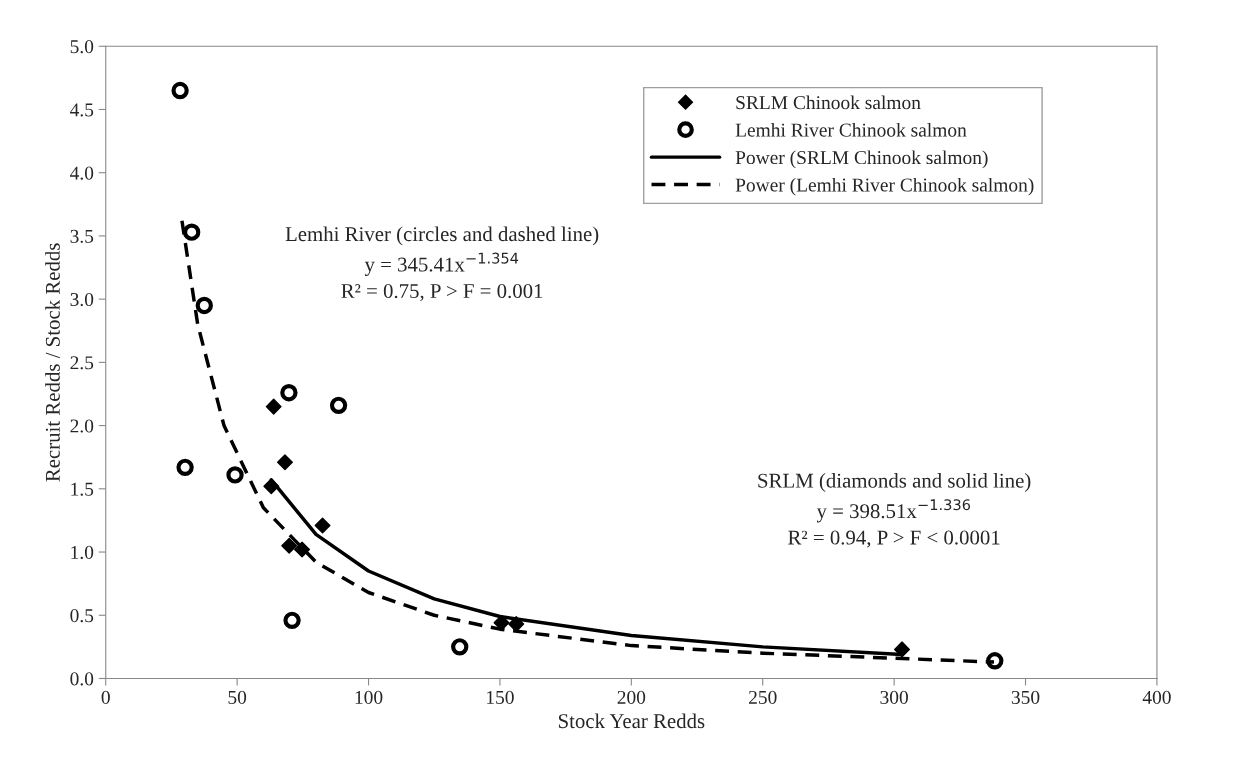  I want to click on annotation: R² = 0.75, P > F = 0.001, so click(442, 292).